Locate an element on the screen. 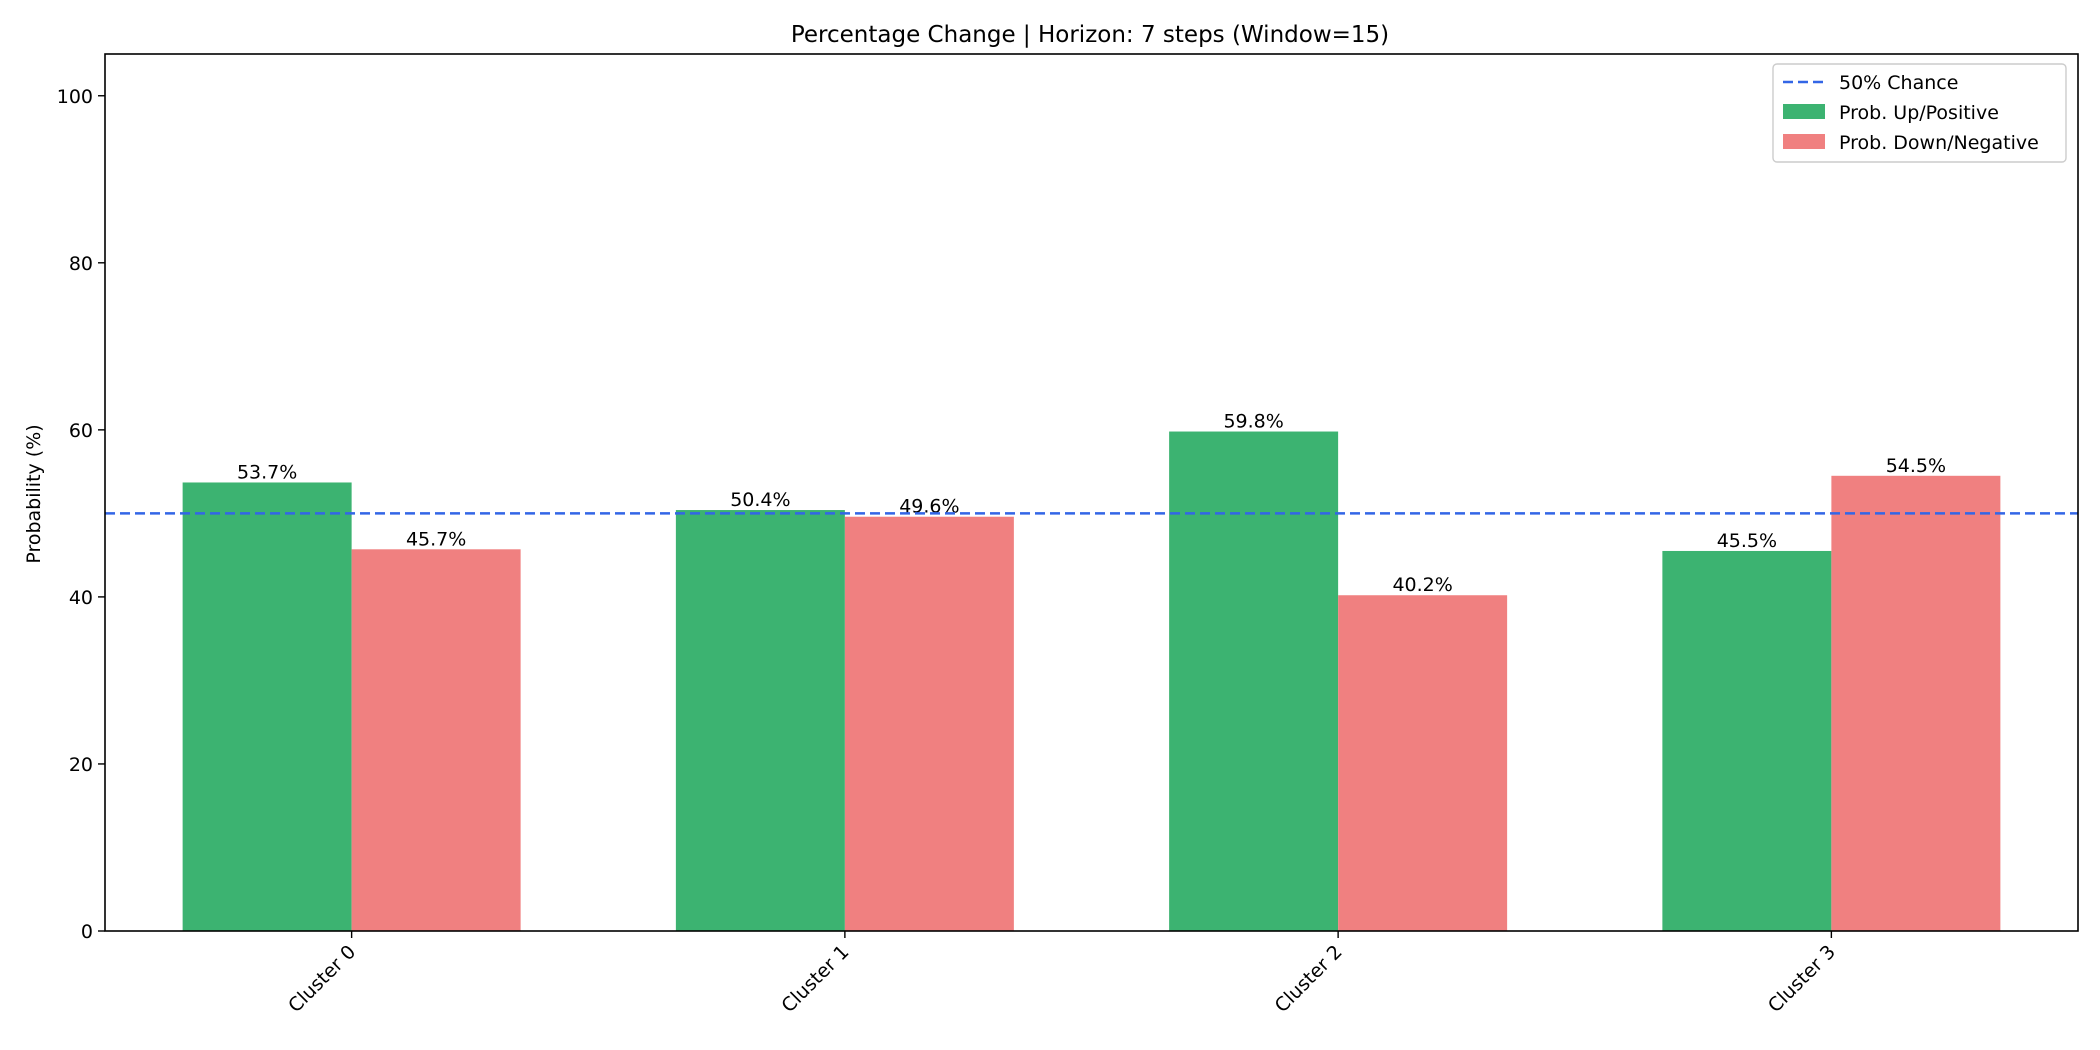  legend-label-down: Prob. Down/Negative is located at coordinates (1939, 143).